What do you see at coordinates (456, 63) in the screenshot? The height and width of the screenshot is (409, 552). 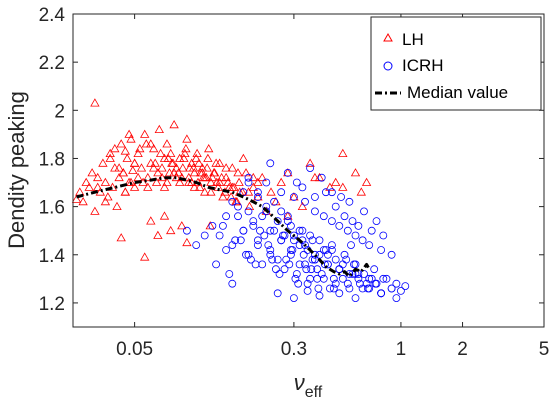 I see `legend: LH ICRH Median value` at bounding box center [456, 63].